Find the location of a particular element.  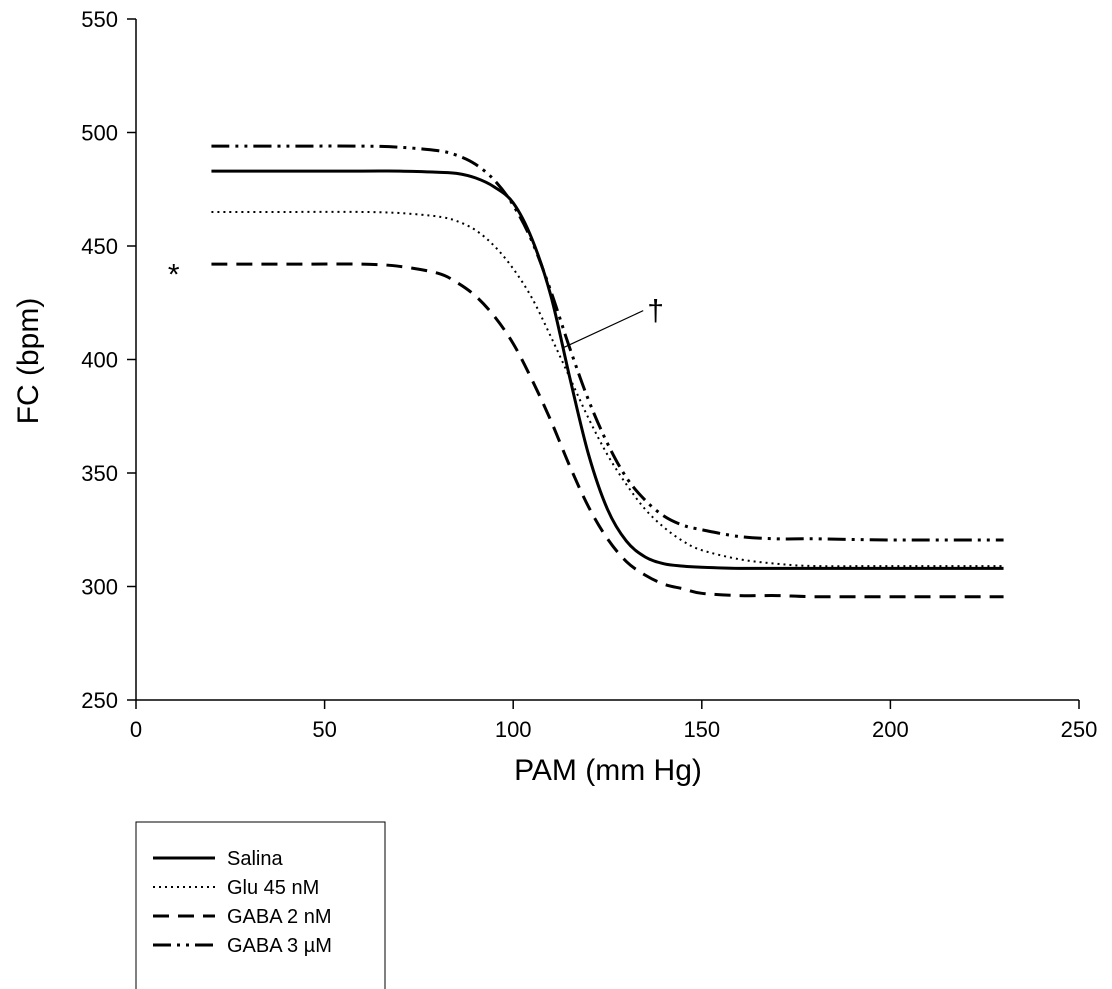

annotation-leader-line is located at coordinates (602, 329).